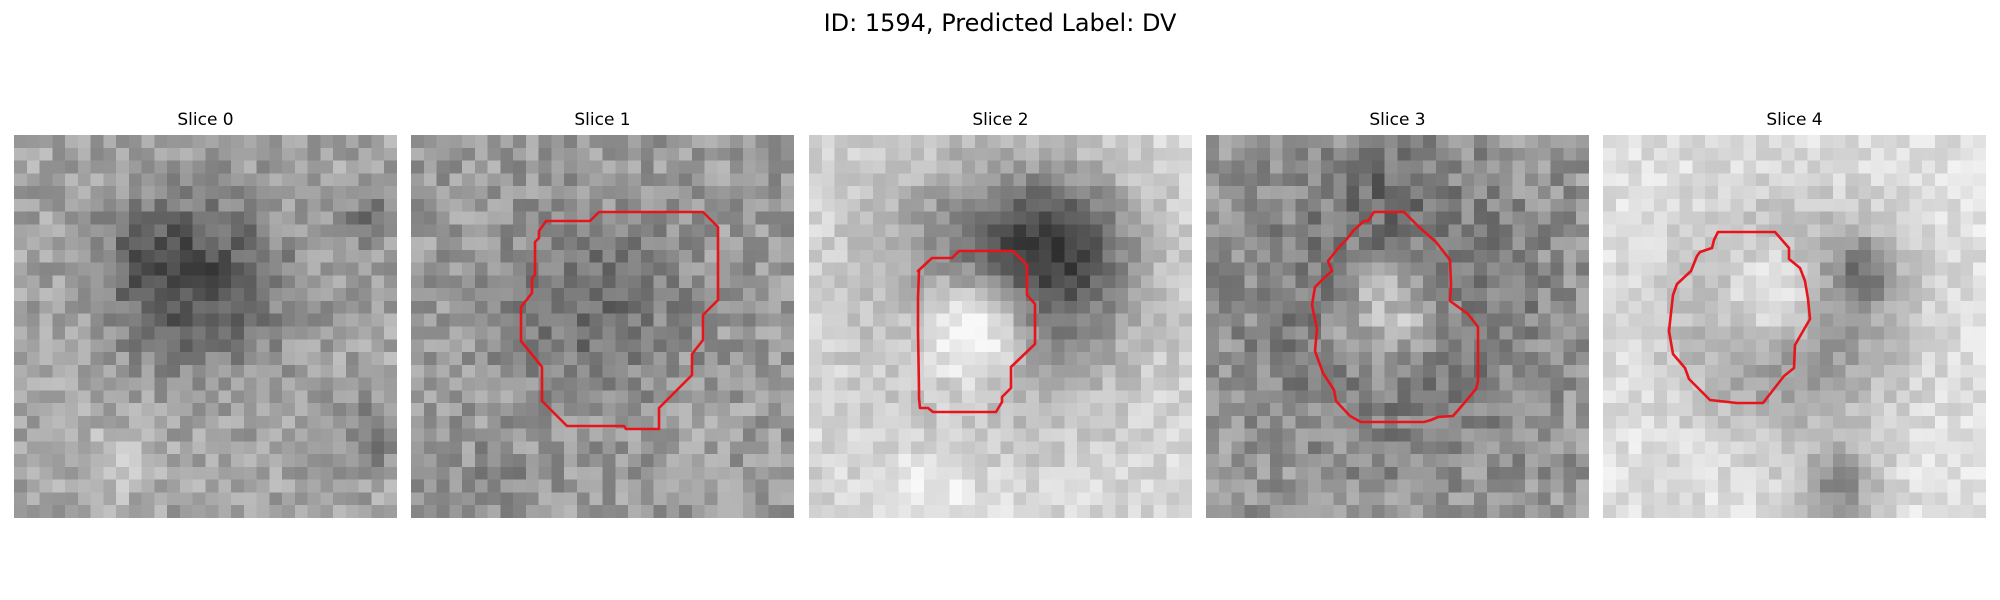  Describe the element at coordinates (1794, 120) in the screenshot. I see `slice-4-title: Slice 4` at that location.